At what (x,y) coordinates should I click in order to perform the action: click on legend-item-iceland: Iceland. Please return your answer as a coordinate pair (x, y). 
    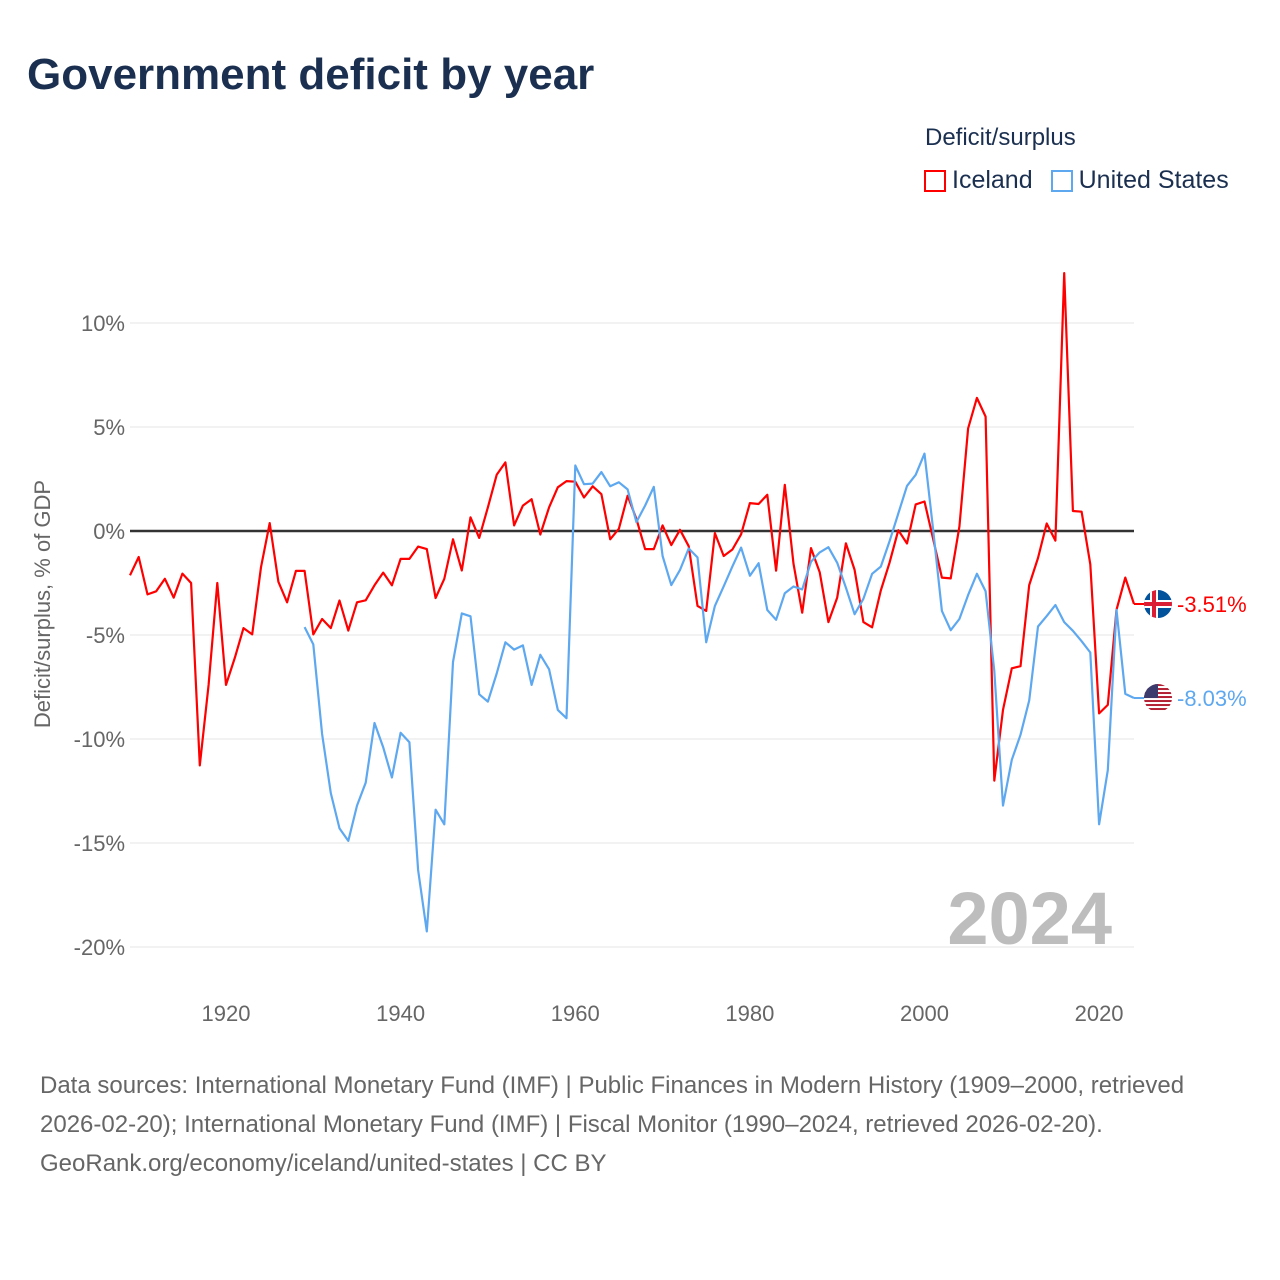
    Looking at the image, I should click on (978, 180).